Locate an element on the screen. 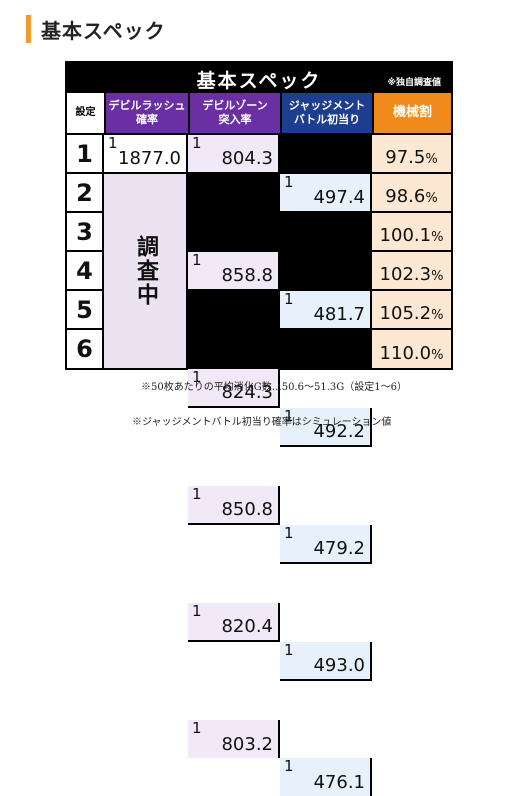  devil-zone-value: 858.8 is located at coordinates (247, 275).